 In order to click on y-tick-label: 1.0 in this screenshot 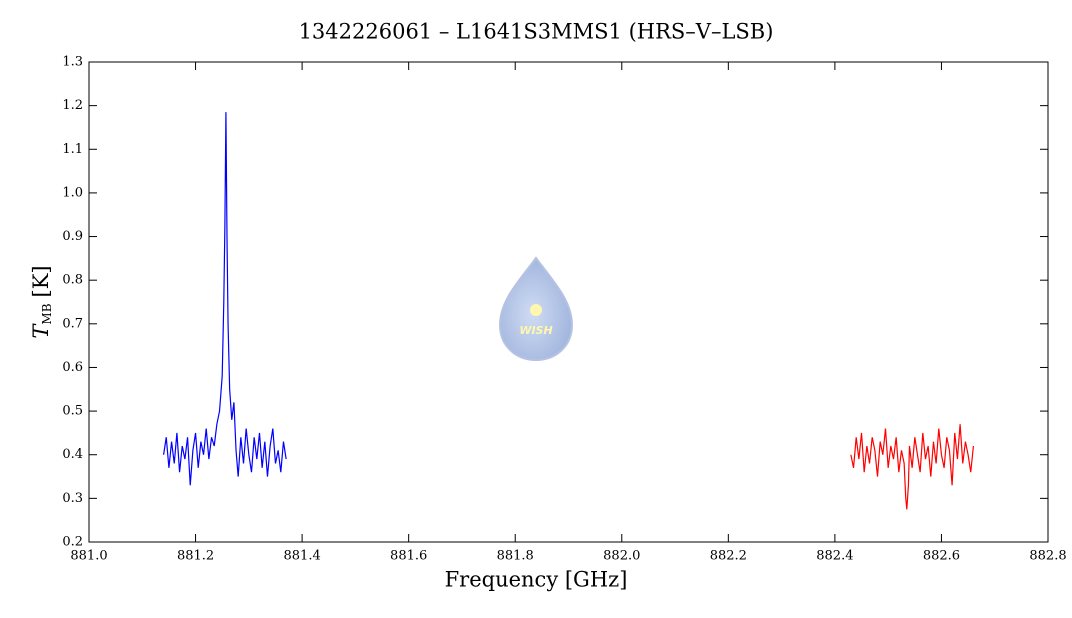, I will do `click(72, 192)`.